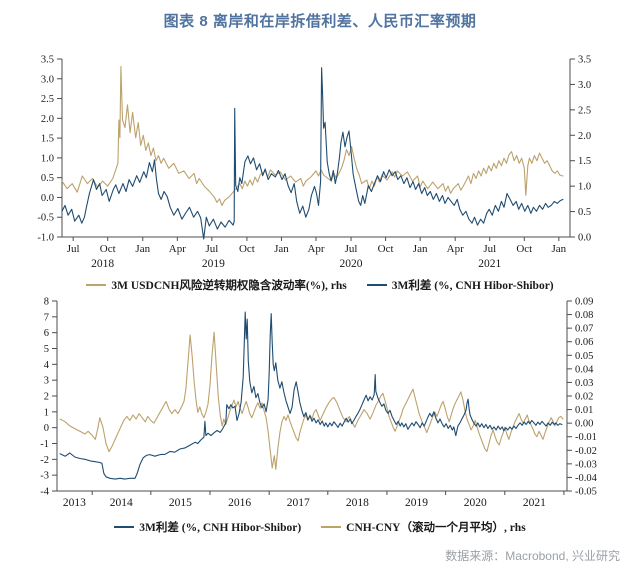 Image resolution: width=640 pixels, height=576 pixels. What do you see at coordinates (45, 218) in the screenshot?
I see `y-left-tick-label: -0.5` at bounding box center [45, 218].